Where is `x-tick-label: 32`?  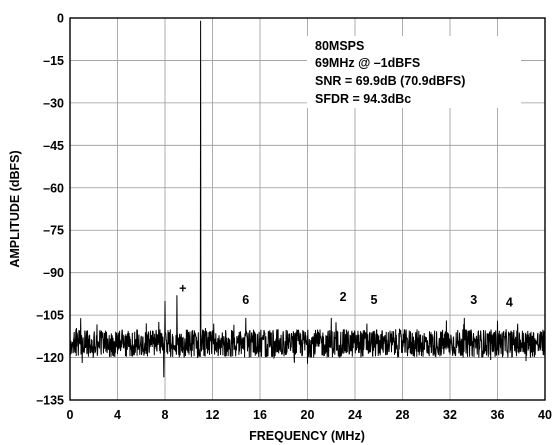
x-tick-label: 32 is located at coordinates (450, 415).